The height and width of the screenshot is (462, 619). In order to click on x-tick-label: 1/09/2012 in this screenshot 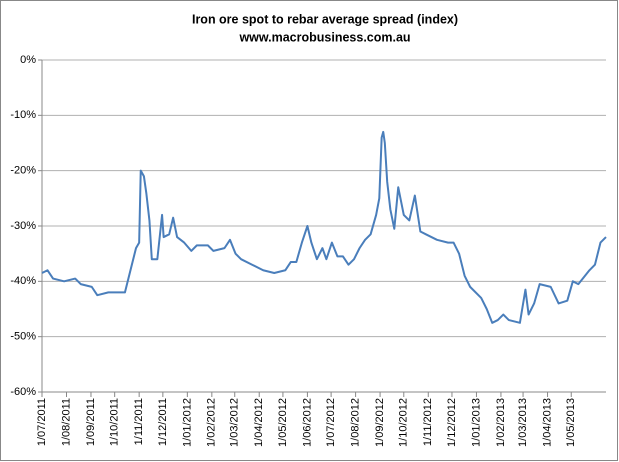, I will do `click(380, 422)`.